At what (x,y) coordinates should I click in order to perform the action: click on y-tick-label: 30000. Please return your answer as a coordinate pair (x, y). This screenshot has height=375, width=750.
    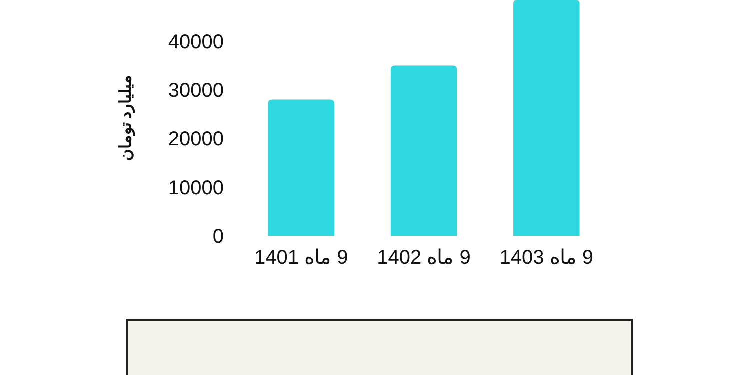
    Looking at the image, I should click on (196, 91).